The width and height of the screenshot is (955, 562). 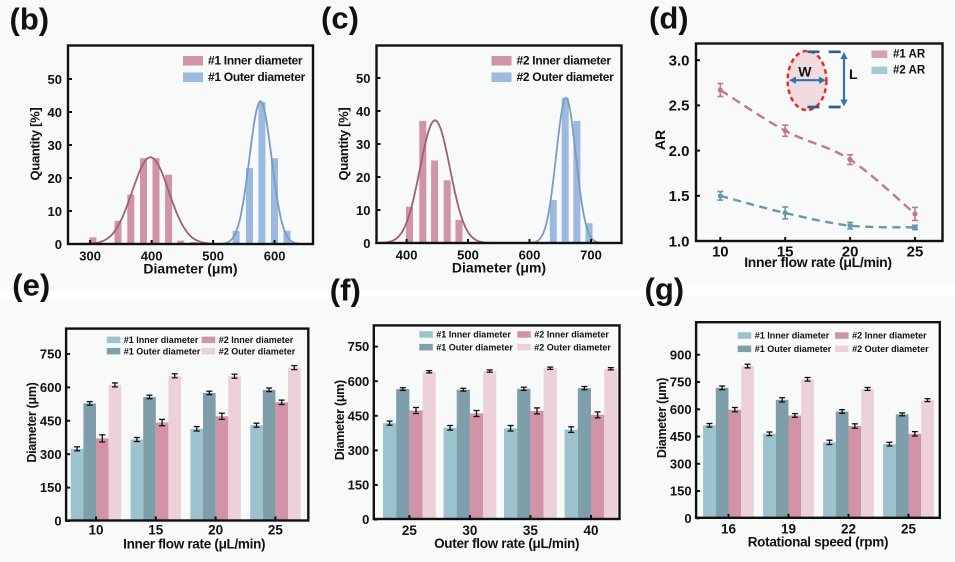 What do you see at coordinates (345, 290) in the screenshot?
I see `svg-text: (f)` at bounding box center [345, 290].